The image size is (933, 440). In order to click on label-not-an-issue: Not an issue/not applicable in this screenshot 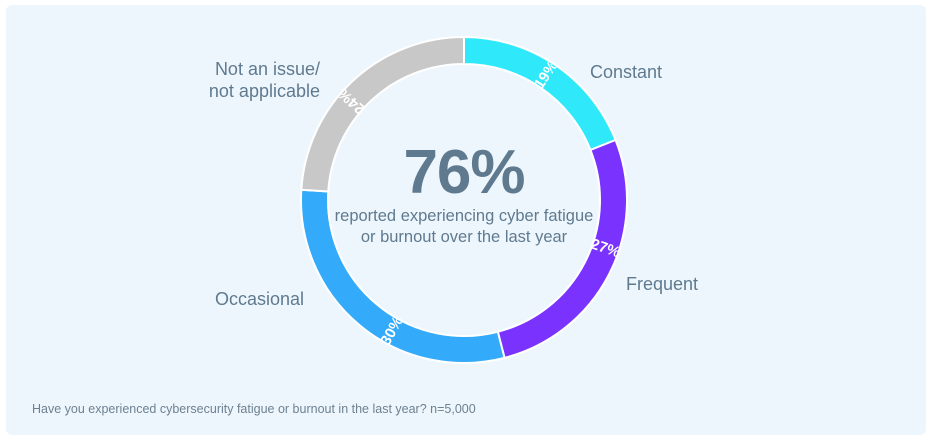, I will do `click(264, 80)`.